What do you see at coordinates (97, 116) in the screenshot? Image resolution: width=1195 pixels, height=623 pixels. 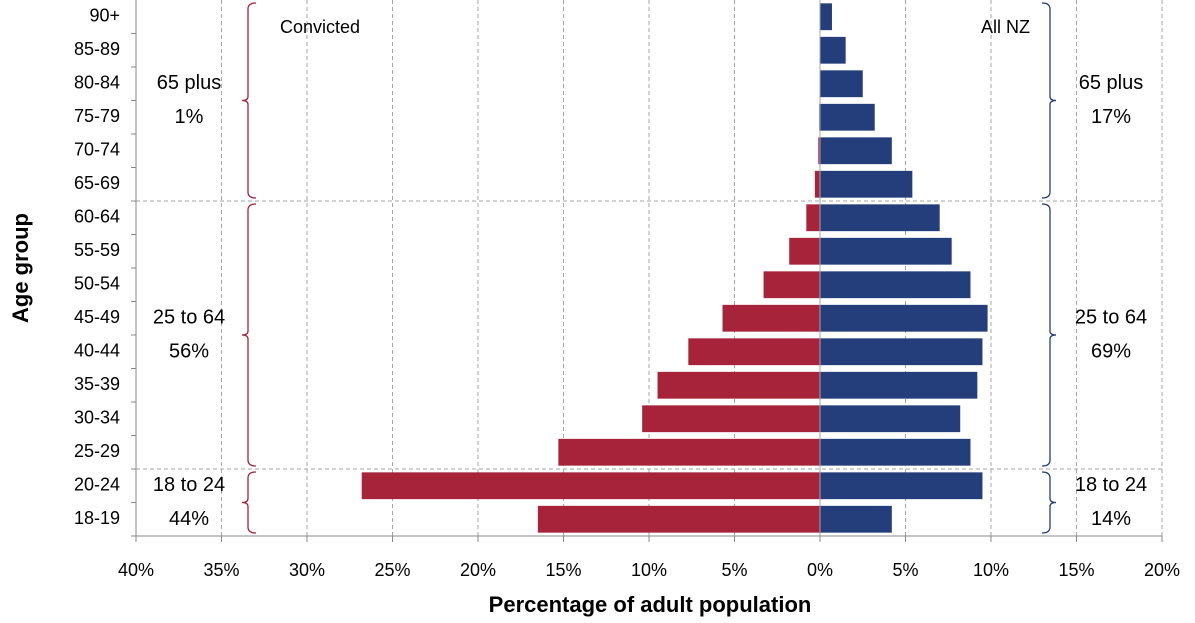 I see `y-tick-label: 75-79` at bounding box center [97, 116].